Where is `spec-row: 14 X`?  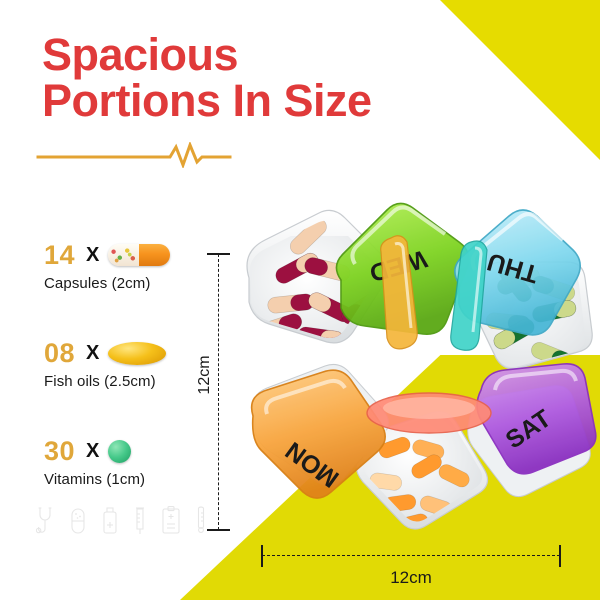
spec-row: 14 X is located at coordinates (107, 255).